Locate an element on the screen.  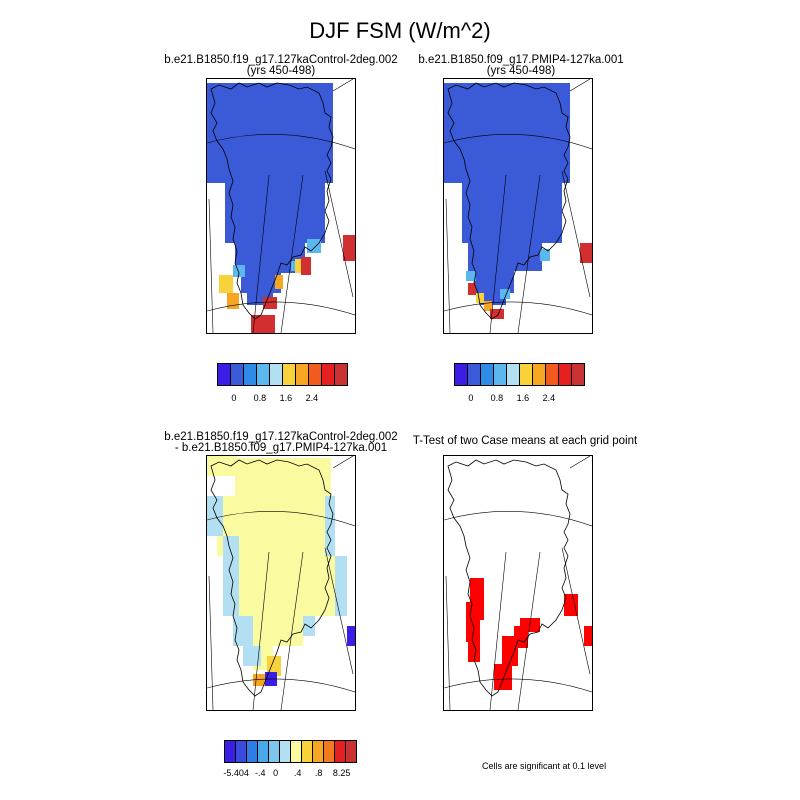
colorbar-pmip4 is located at coordinates (519, 374).